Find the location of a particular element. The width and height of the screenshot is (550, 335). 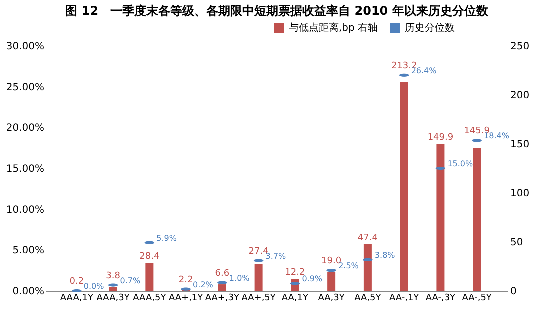

data-label: 15.0% is located at coordinates (461, 164).